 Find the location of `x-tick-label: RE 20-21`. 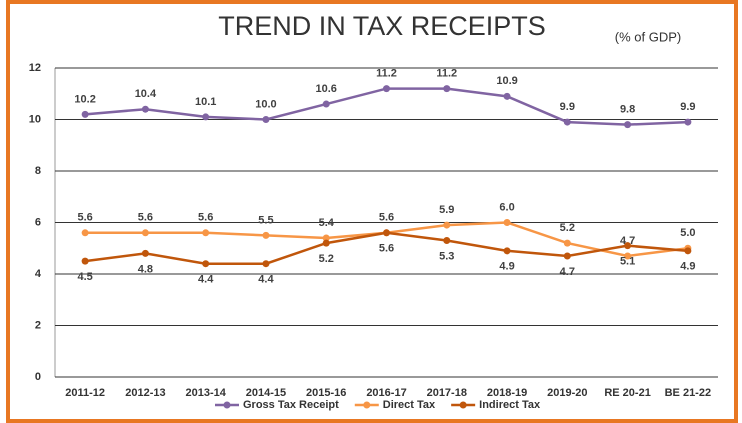

x-tick-label: RE 20-21 is located at coordinates (627, 393).